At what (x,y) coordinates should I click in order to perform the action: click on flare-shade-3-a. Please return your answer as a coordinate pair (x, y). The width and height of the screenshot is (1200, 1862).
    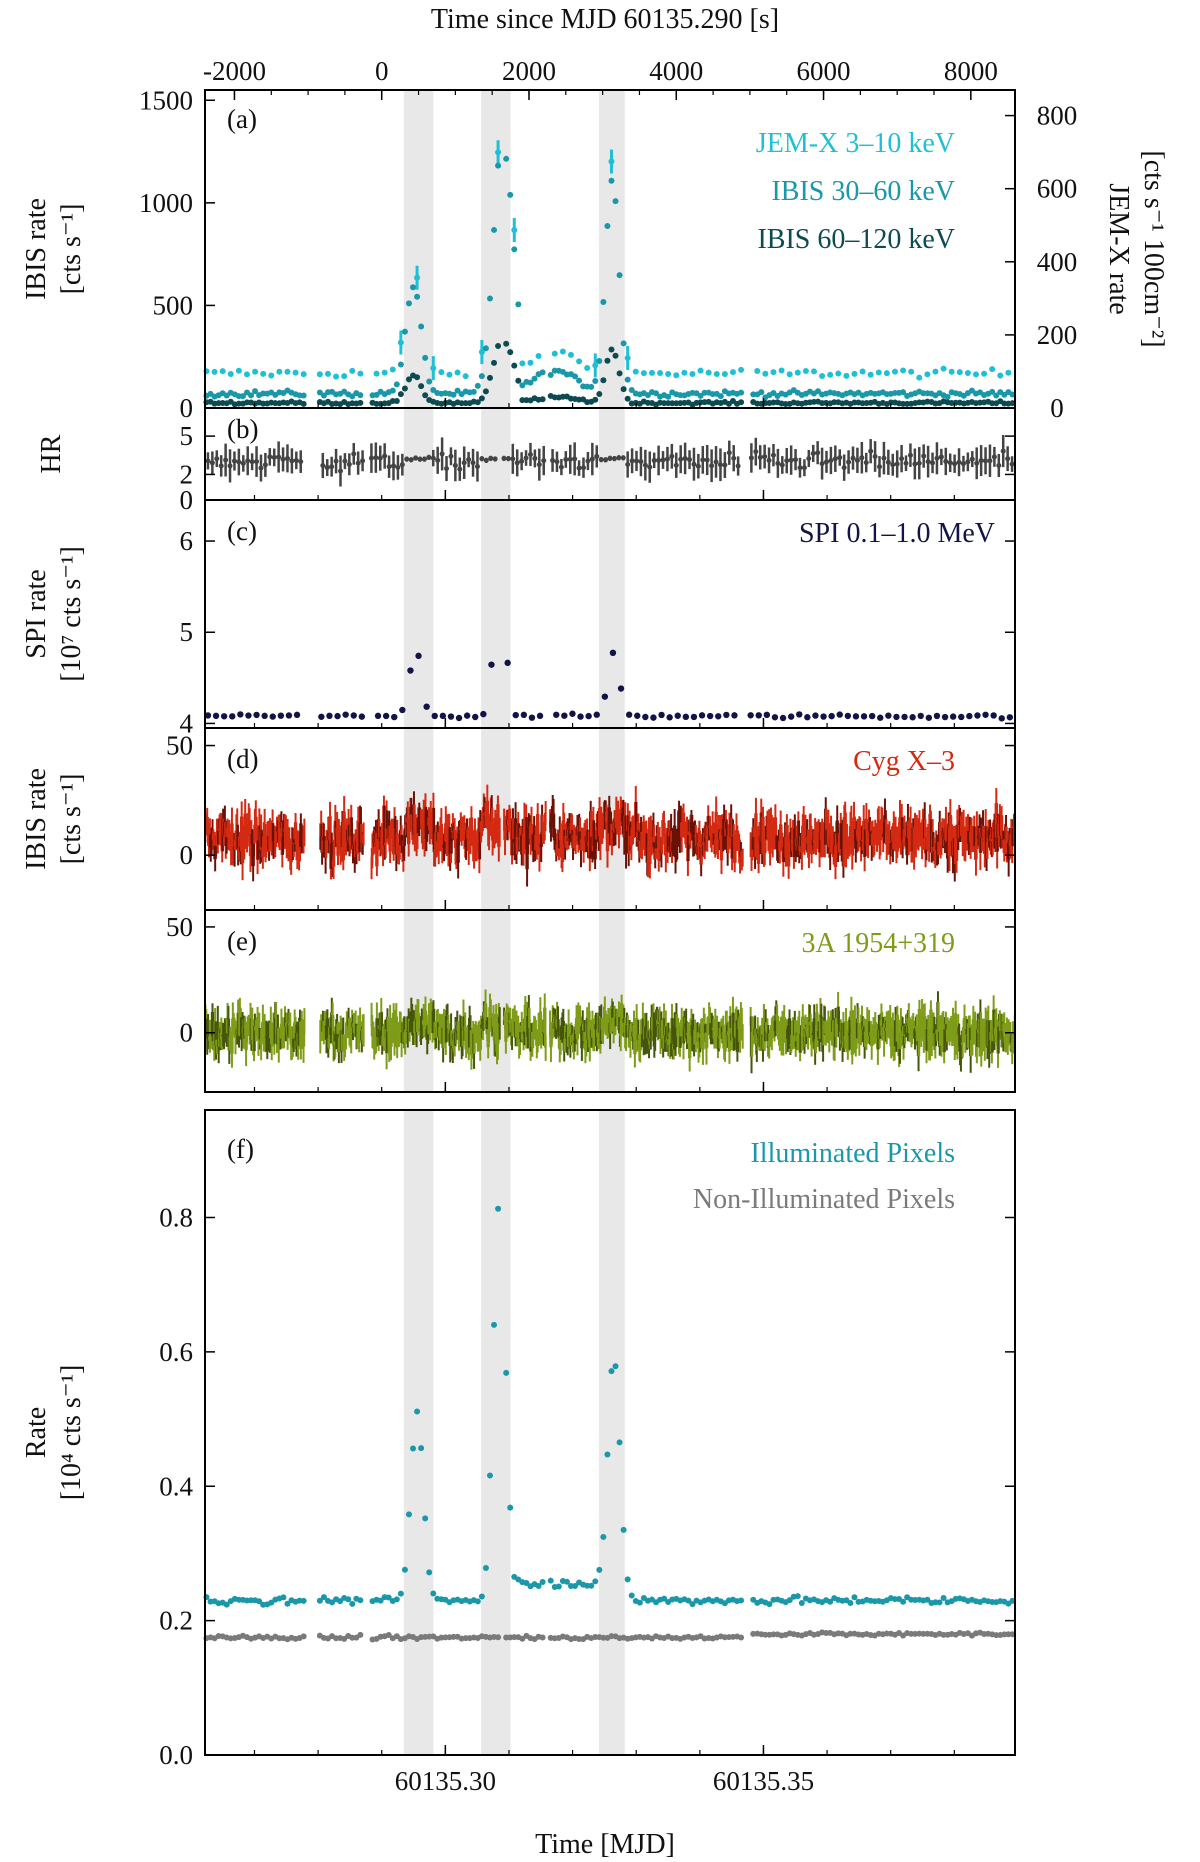
    Looking at the image, I should click on (611, 249).